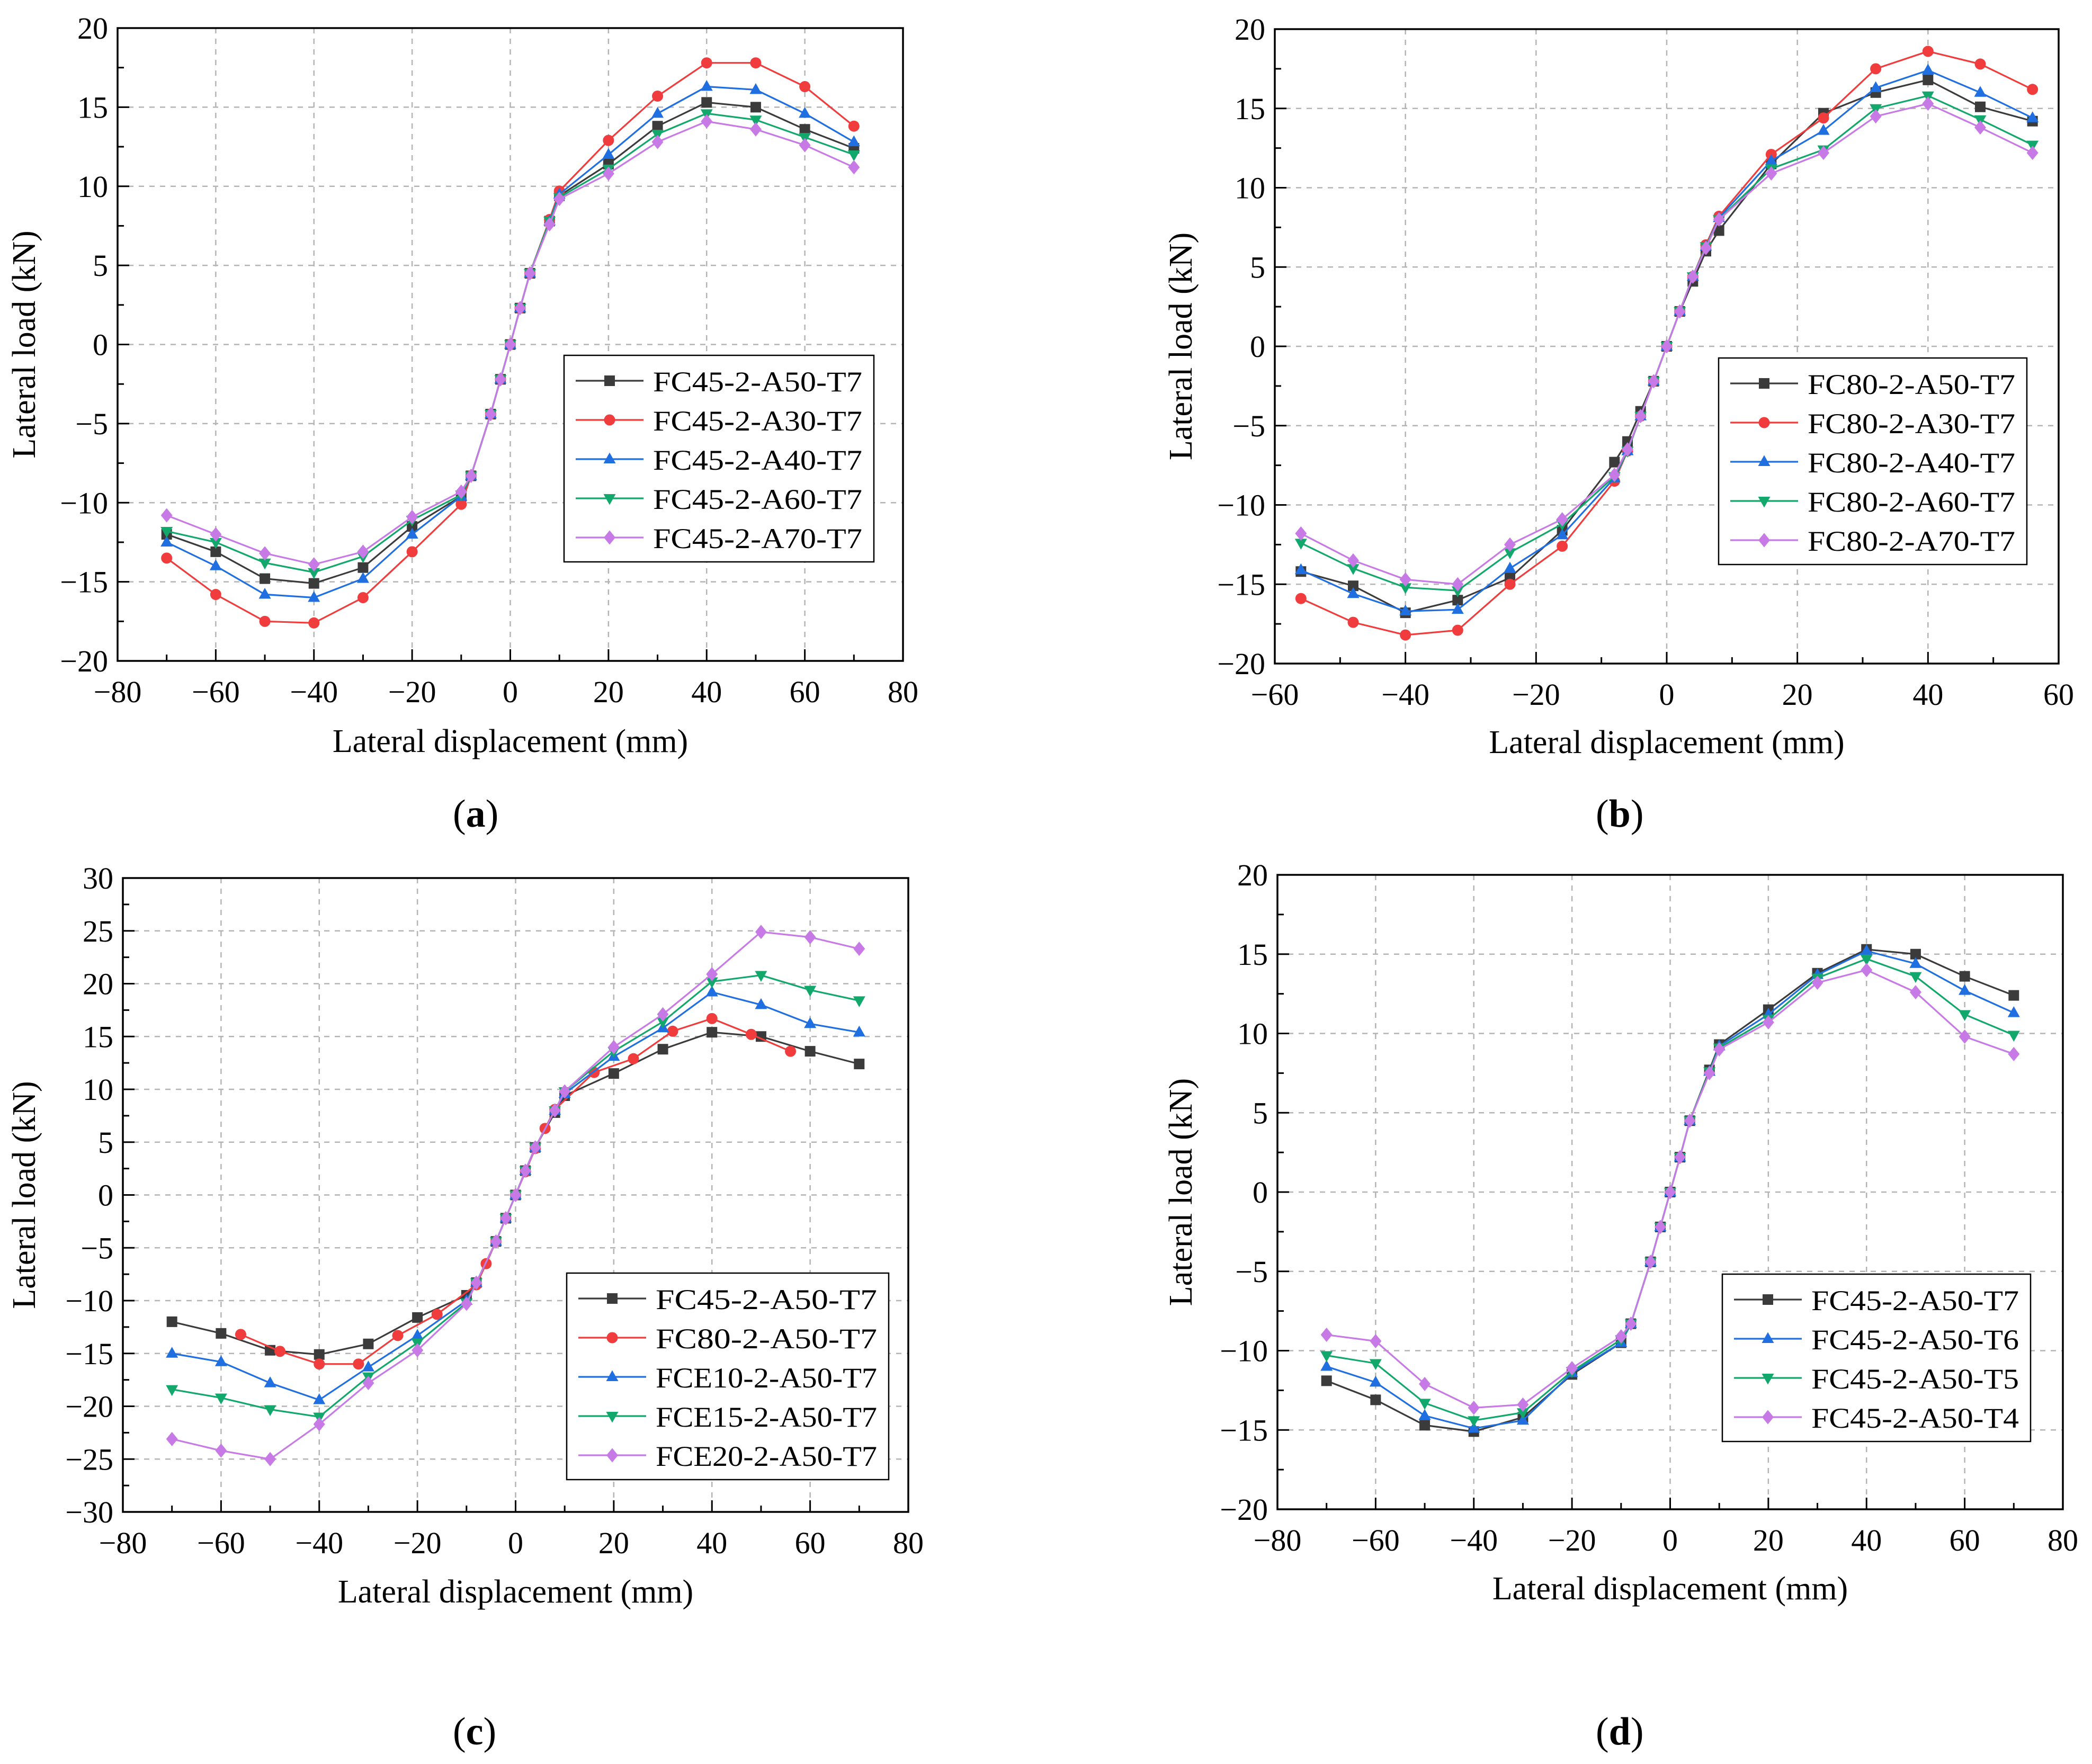  What do you see at coordinates (1866, 1540) in the screenshot?
I see `x-tick-label: 40` at bounding box center [1866, 1540].